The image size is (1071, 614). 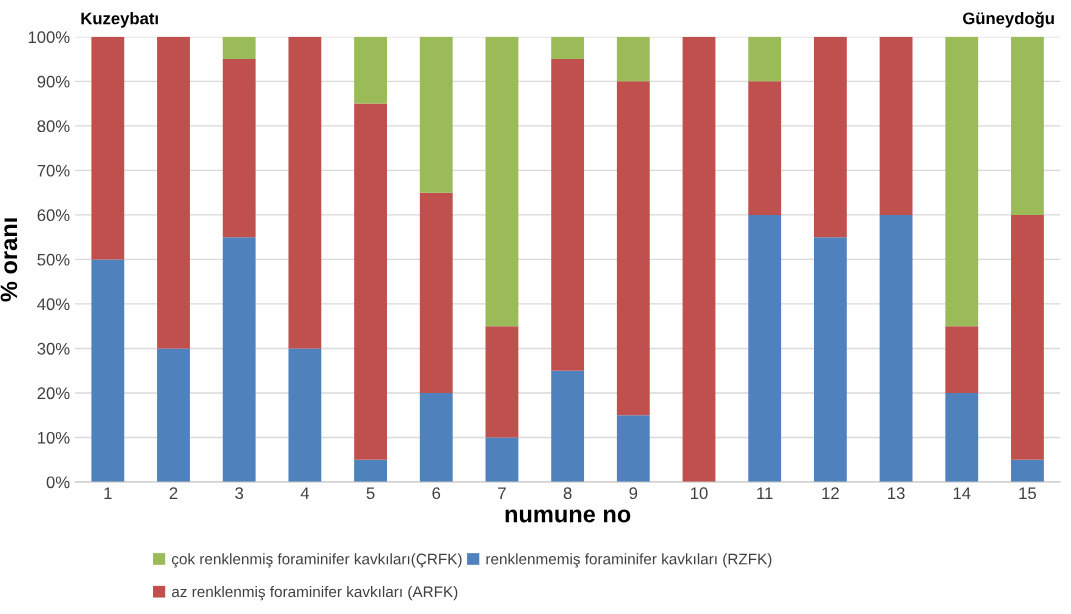 I want to click on x-tick-label: 9, so click(x=633, y=493).